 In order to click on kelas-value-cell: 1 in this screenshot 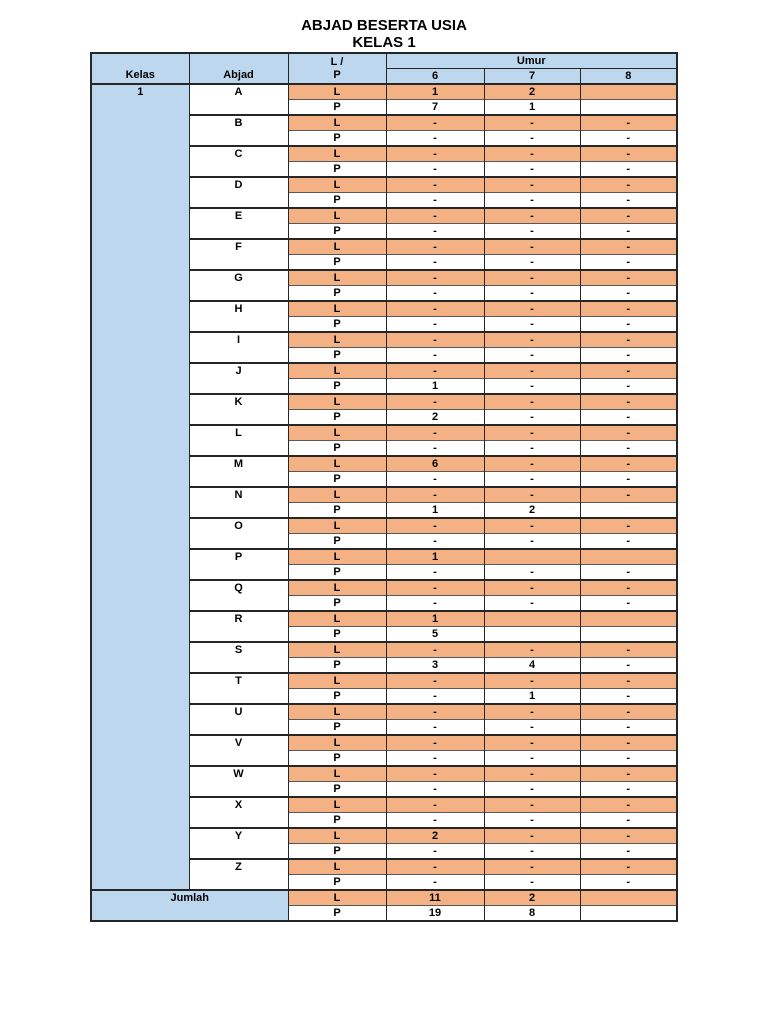, I will do `click(140, 486)`.